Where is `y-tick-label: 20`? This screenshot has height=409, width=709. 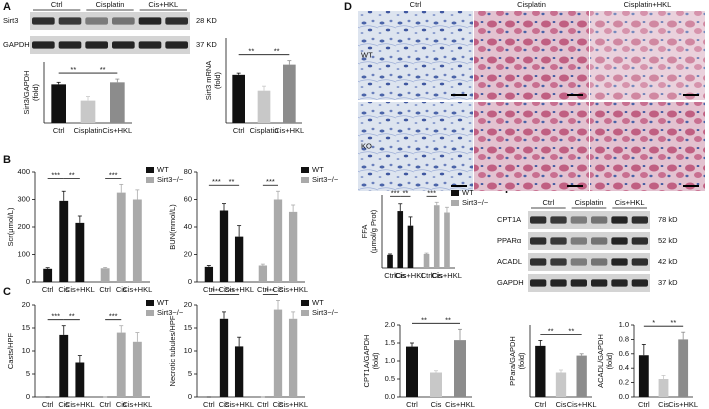
y-tick-label: 20 is located at coordinates (188, 253).